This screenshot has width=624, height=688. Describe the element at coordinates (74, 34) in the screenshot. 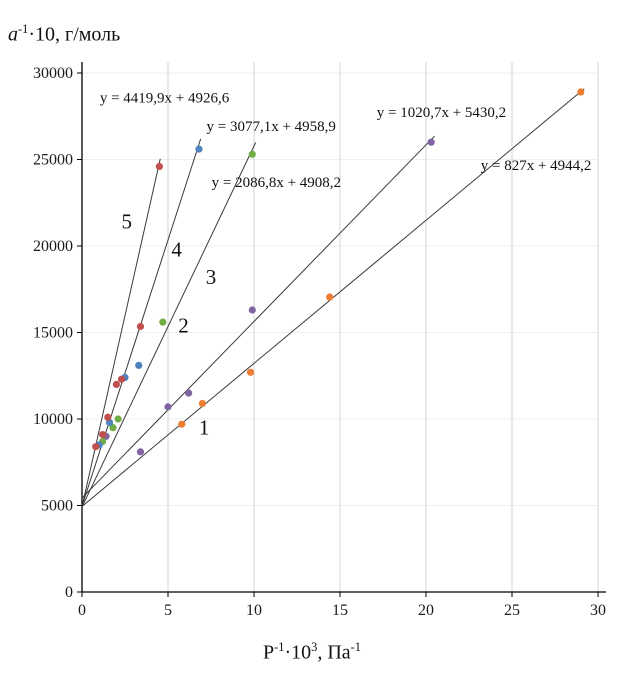

I see `y-axis-title-rest: ·10, г/моль` at that location.